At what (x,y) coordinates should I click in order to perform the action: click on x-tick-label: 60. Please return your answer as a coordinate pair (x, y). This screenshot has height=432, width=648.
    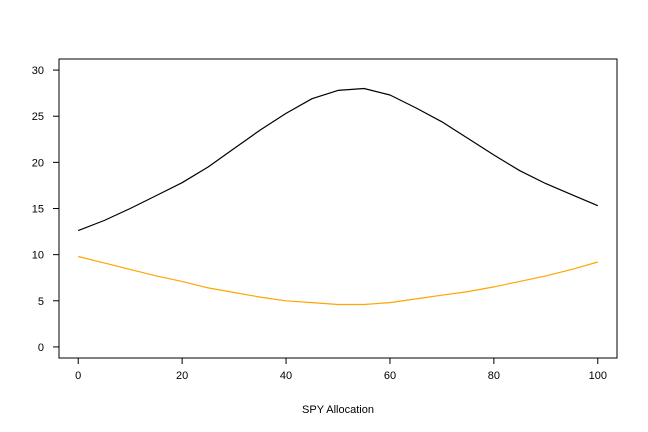
    Looking at the image, I should click on (390, 376).